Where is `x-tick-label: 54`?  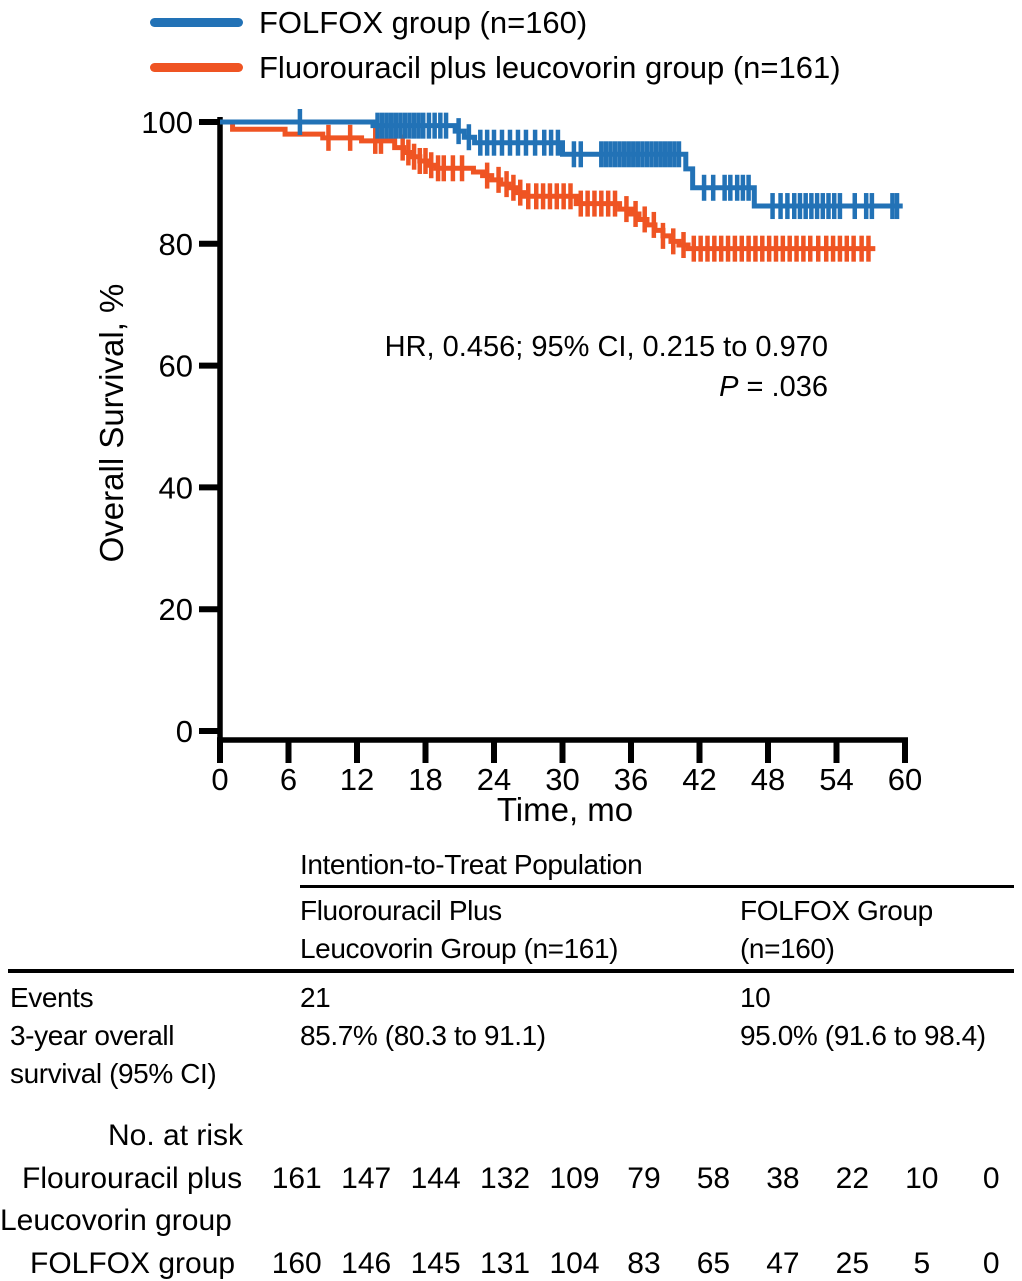
x-tick-label: 54 is located at coordinates (836, 779).